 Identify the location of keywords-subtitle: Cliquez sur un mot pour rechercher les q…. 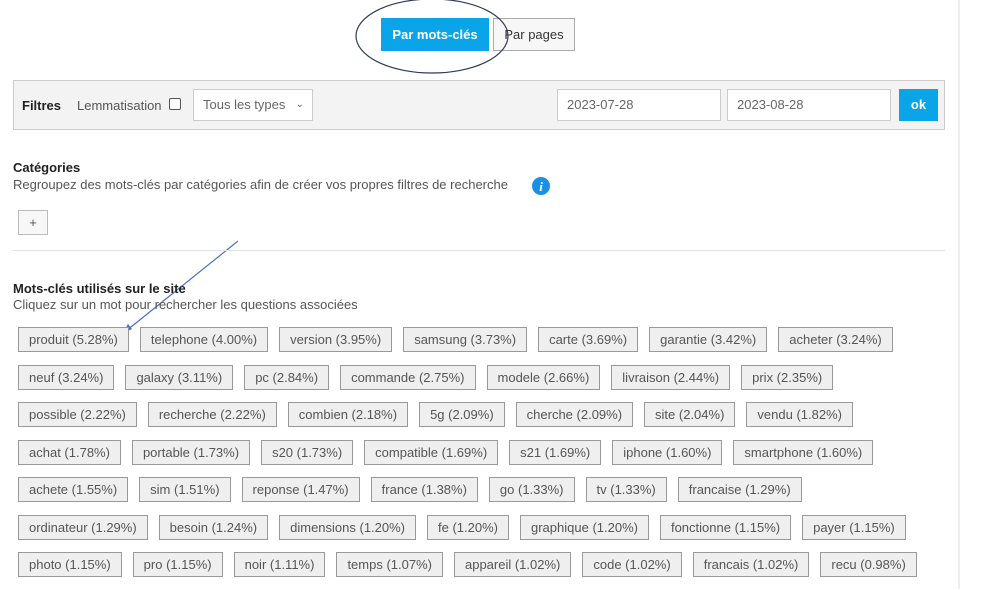
(185, 304).